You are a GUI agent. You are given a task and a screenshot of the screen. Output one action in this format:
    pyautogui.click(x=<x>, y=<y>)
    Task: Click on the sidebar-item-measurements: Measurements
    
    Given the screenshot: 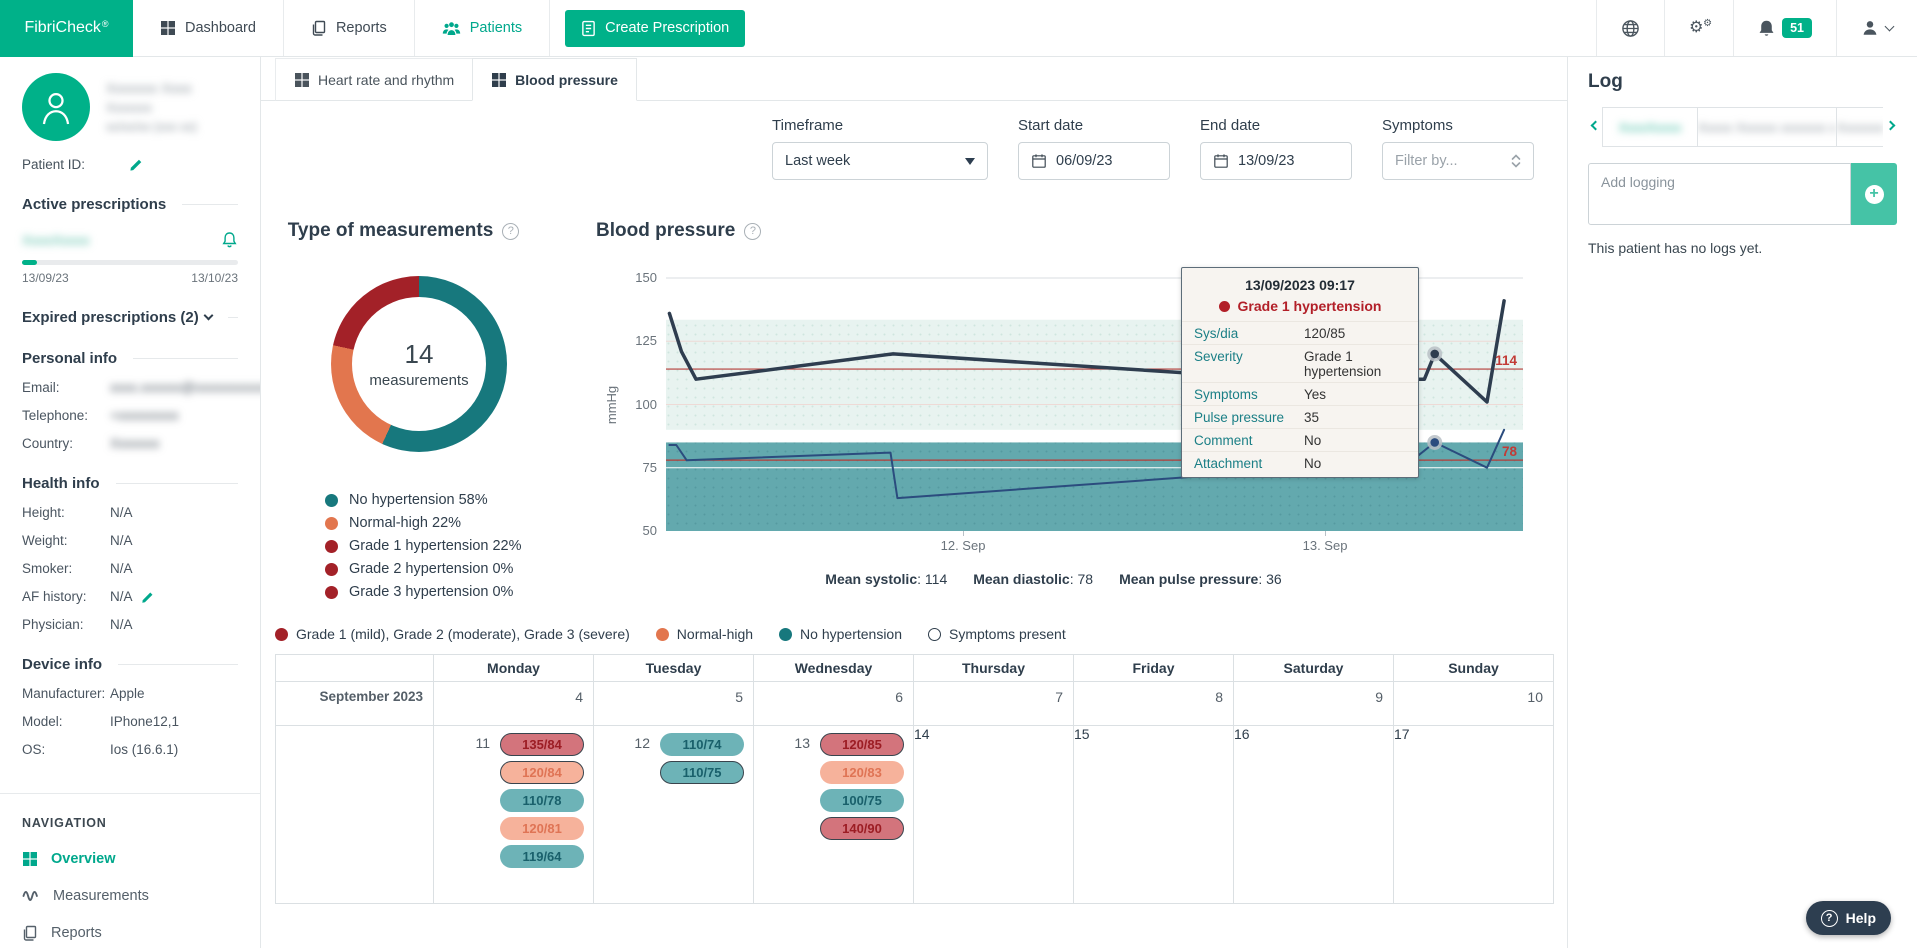 What is the action you would take?
    pyautogui.click(x=130, y=896)
    